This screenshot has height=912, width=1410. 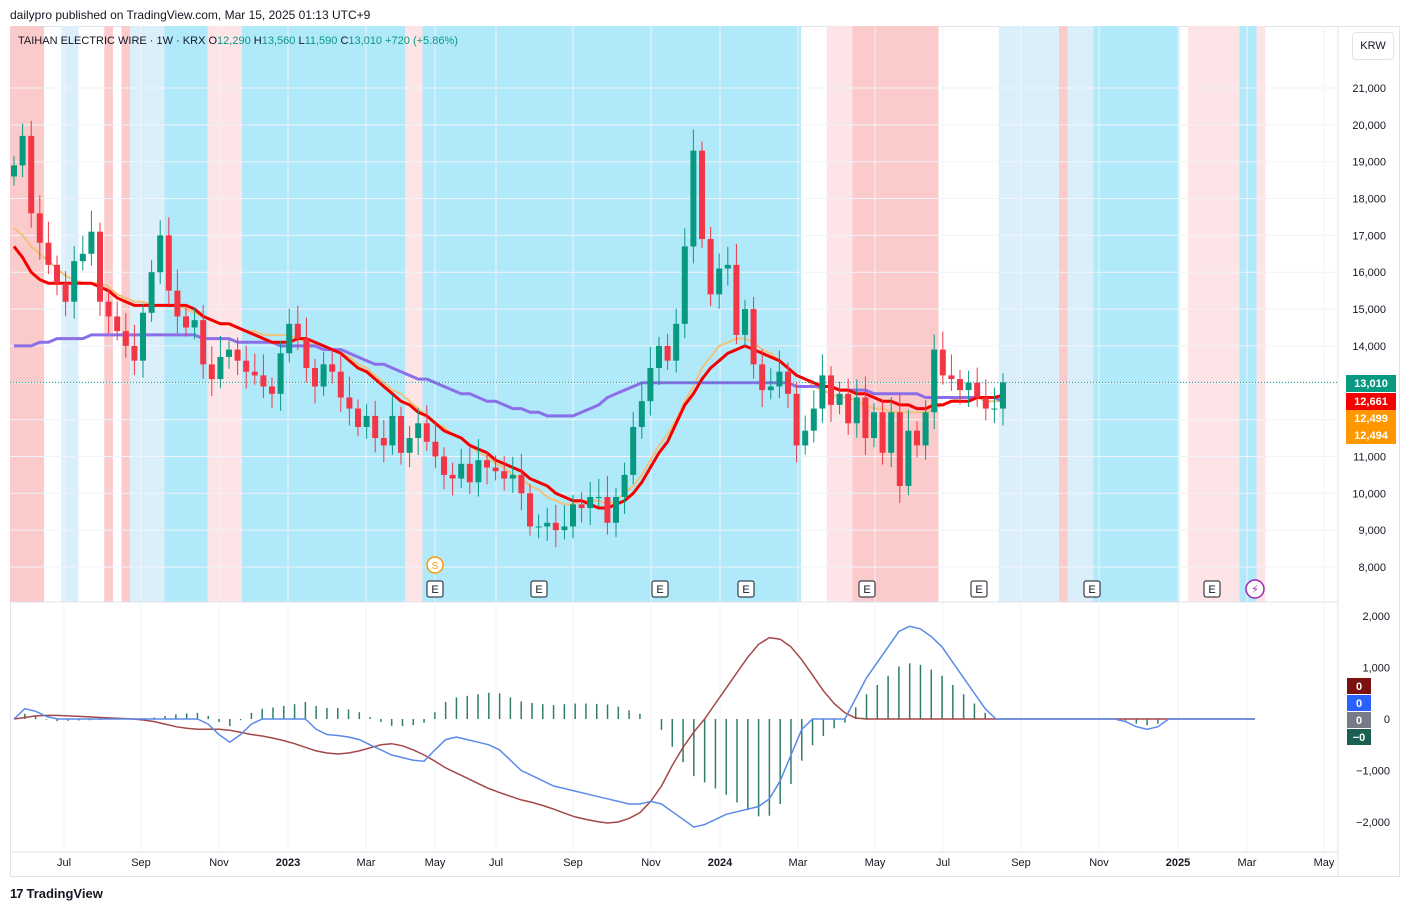 I want to click on earnings-marker-3: E, so click(x=746, y=589).